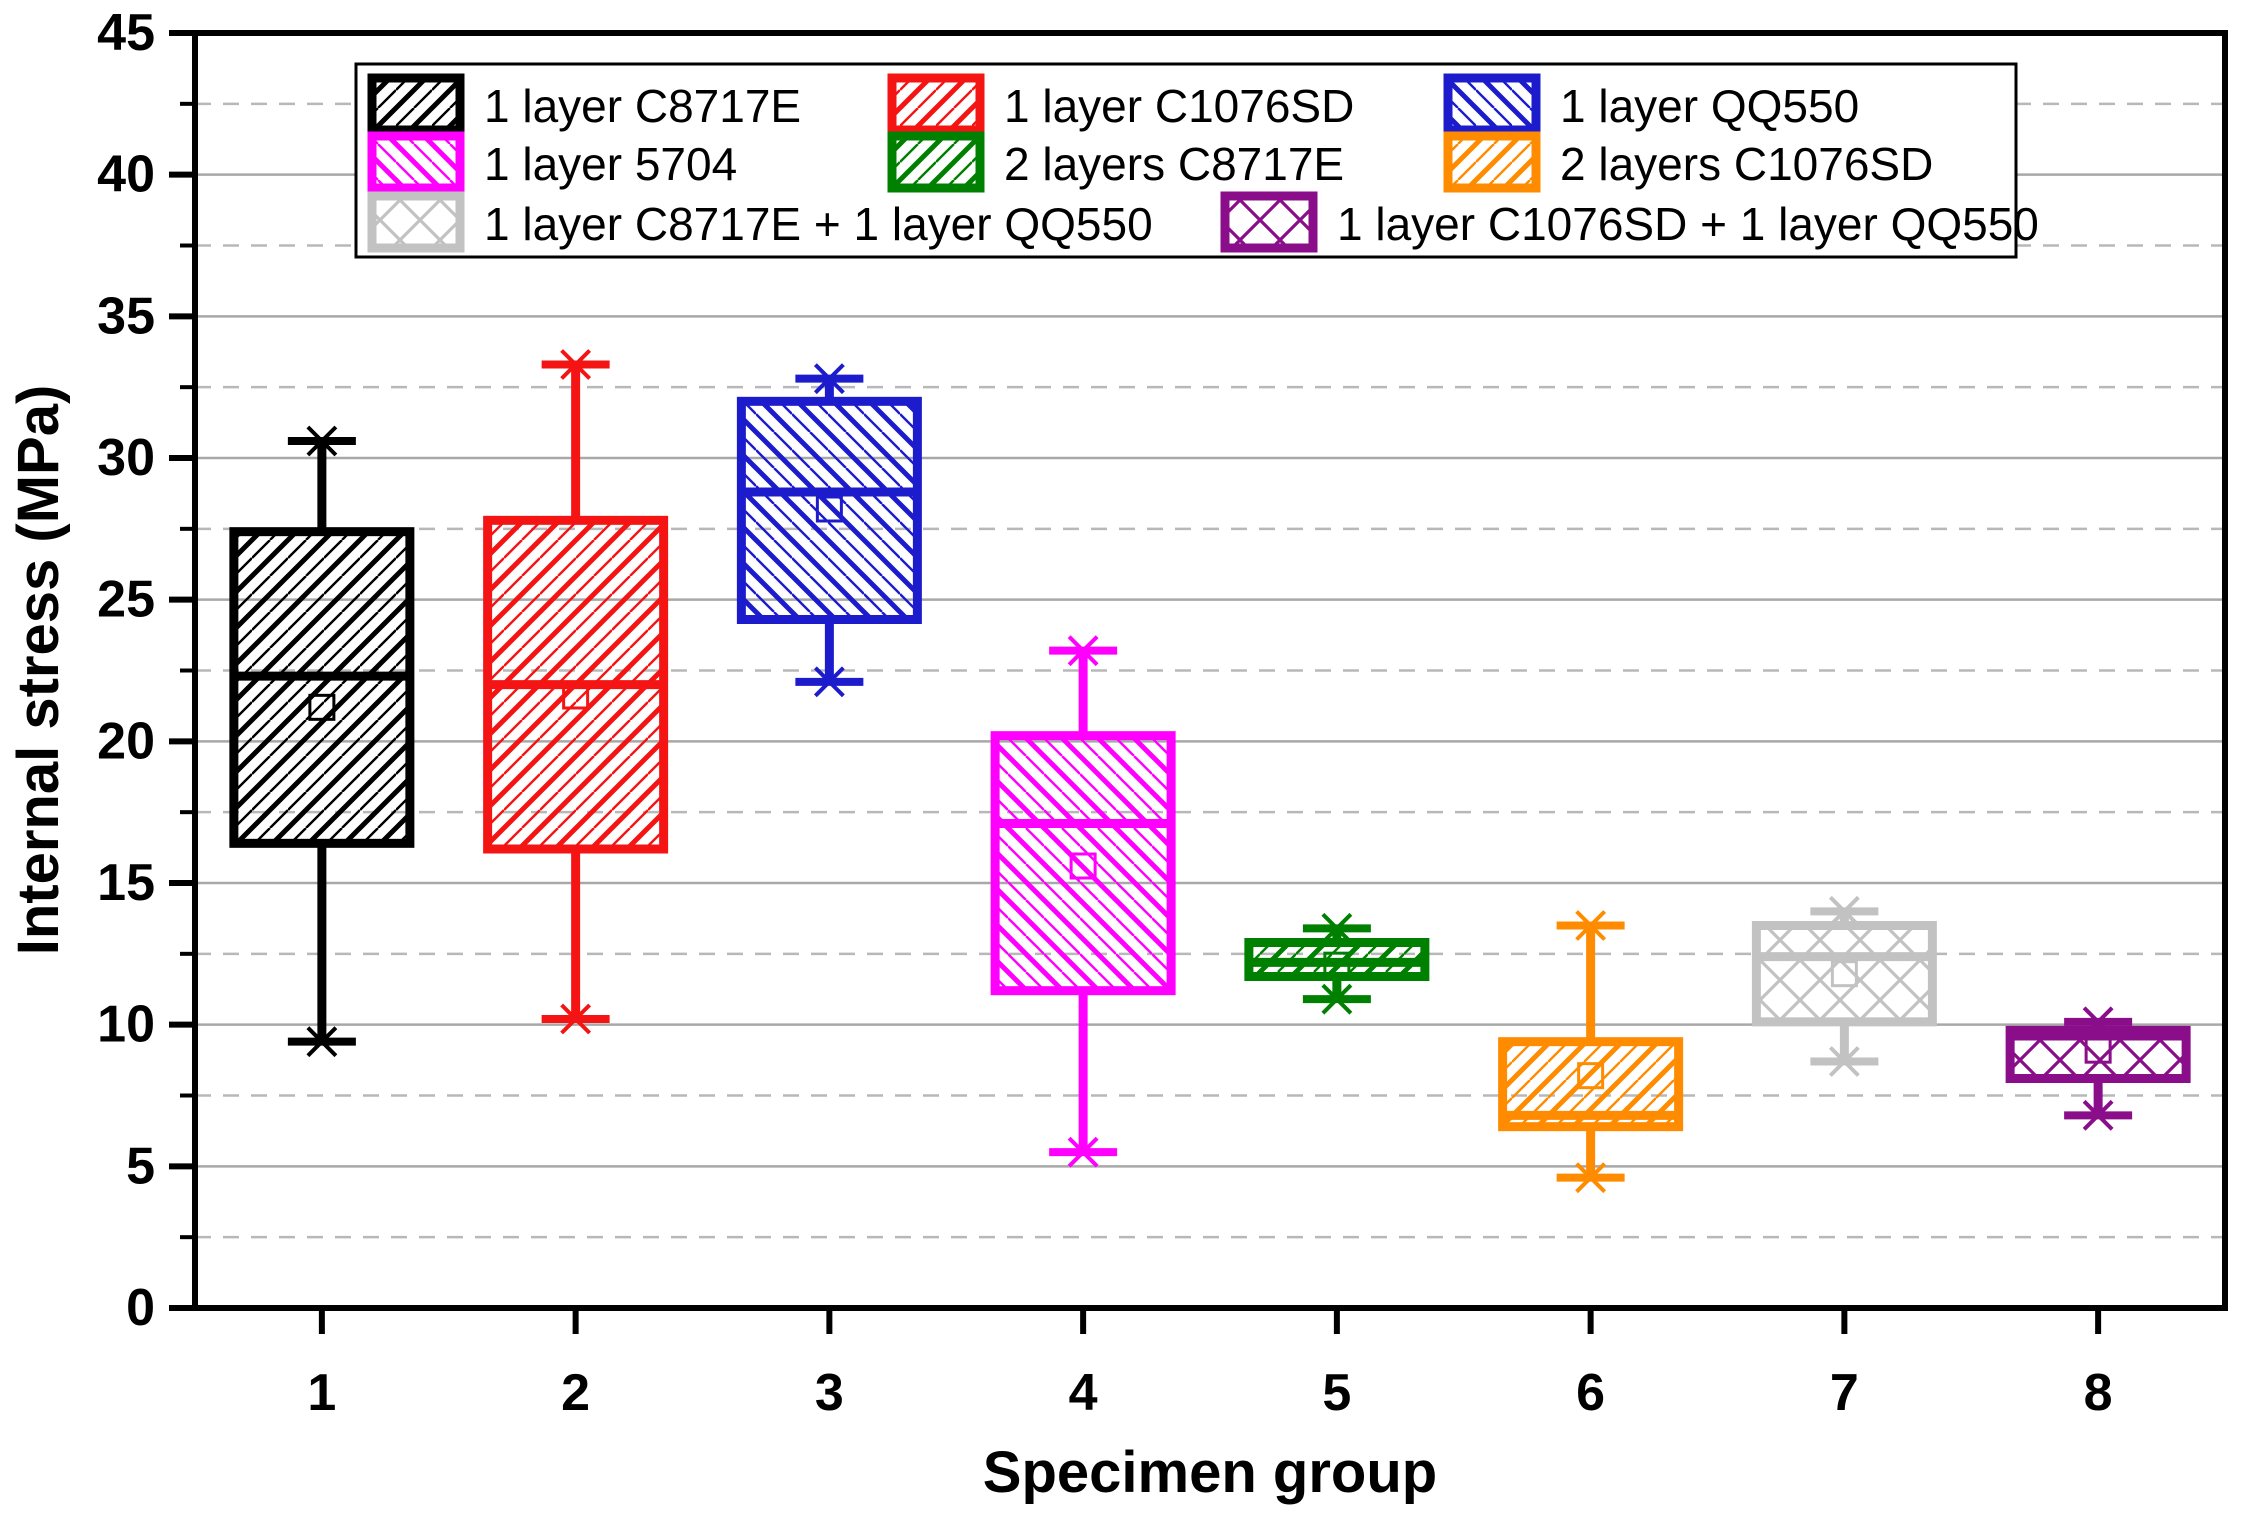  Describe the element at coordinates (575, 1393) in the screenshot. I see `x-tick-label: 2` at that location.